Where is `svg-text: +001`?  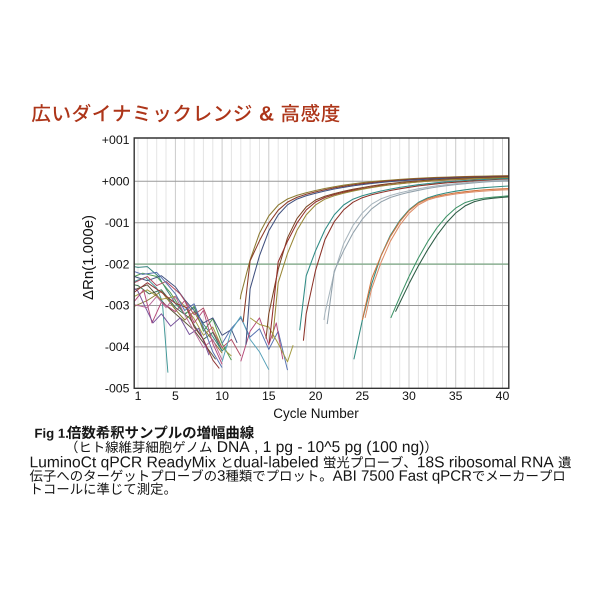 svg-text: +001 is located at coordinates (116, 140).